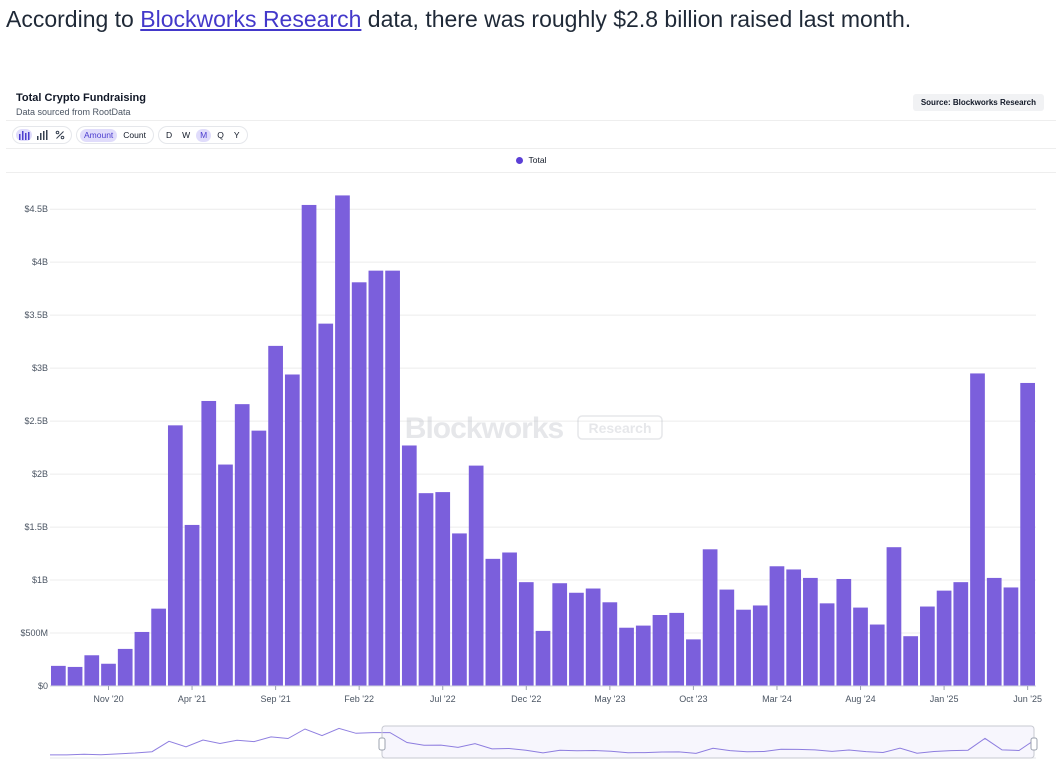  I want to click on chart-subtitle: Data sourced from RootData, so click(73, 112).